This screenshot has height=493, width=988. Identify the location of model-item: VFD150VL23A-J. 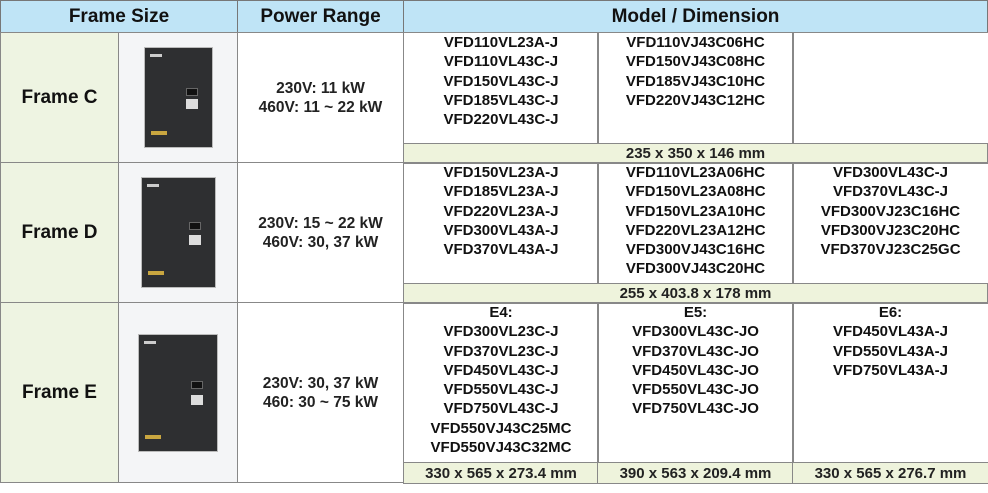
(501, 172).